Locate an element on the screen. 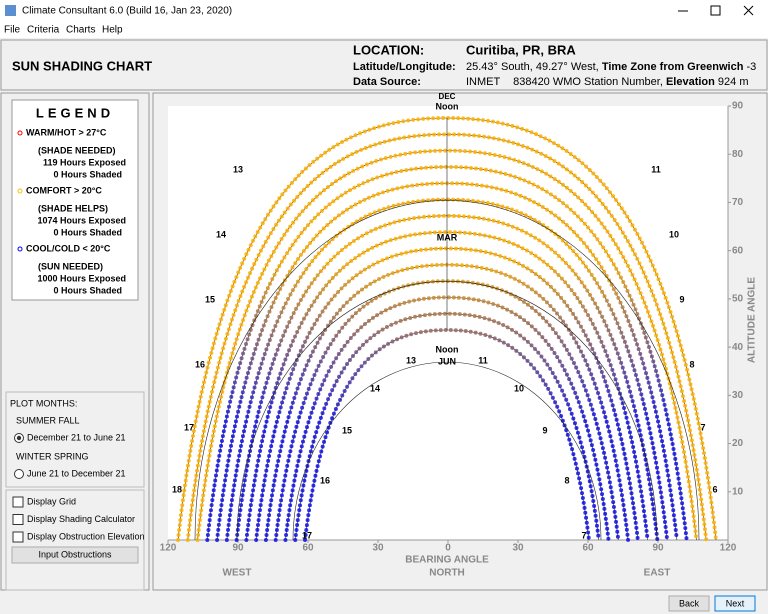  checkbox-label: Display Shading Calculator is located at coordinates (81, 519).